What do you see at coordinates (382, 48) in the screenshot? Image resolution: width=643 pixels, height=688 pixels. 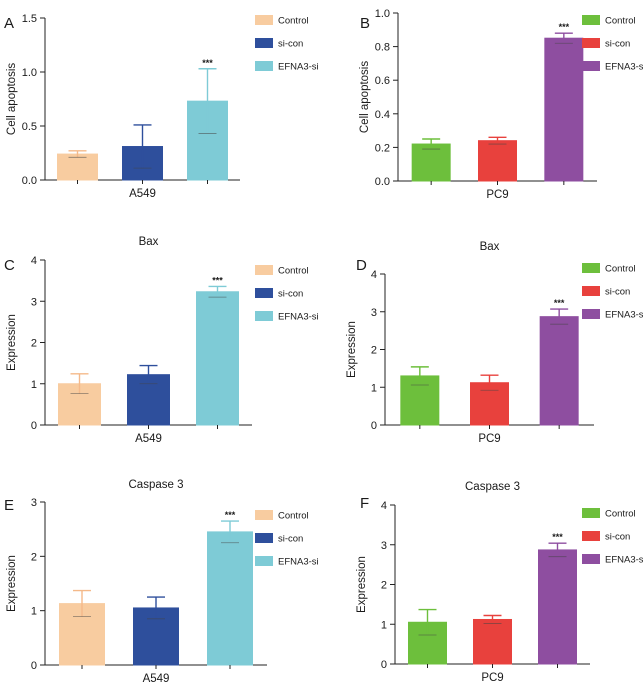 I see `y-tick-label: 0.8` at bounding box center [382, 48].